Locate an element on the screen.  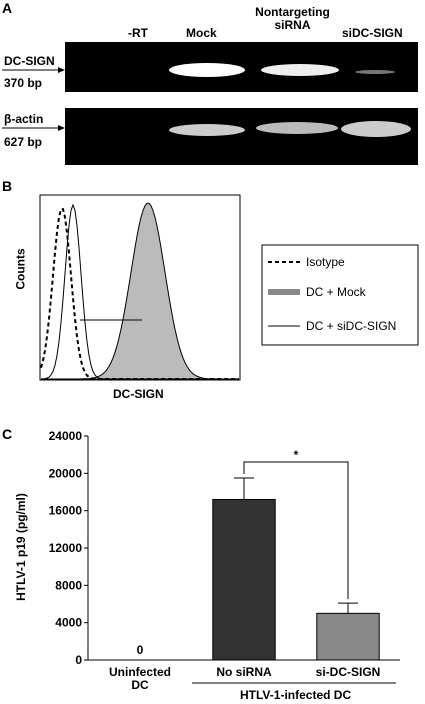
significance: * is located at coordinates (296, 455).